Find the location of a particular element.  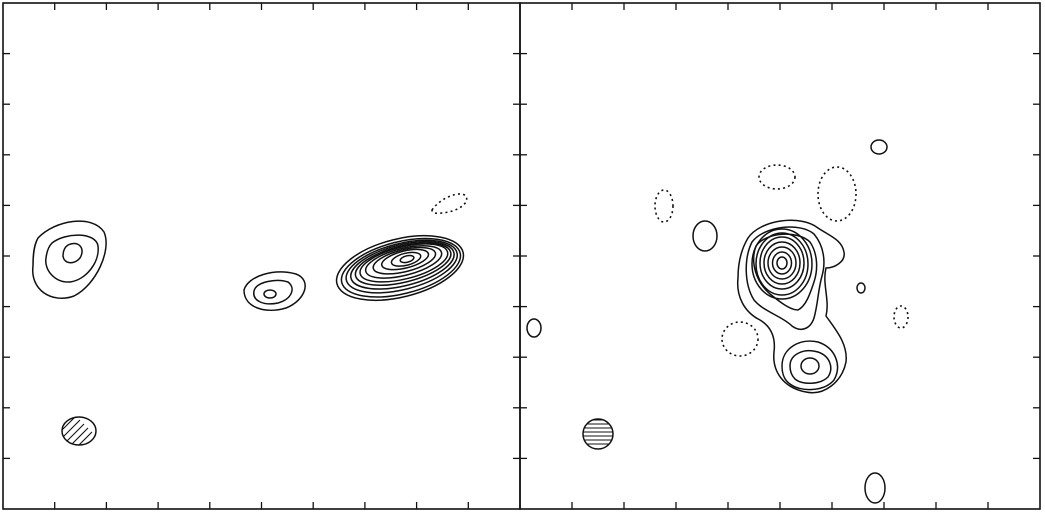

contour-source-west is located at coordinates (69, 259).